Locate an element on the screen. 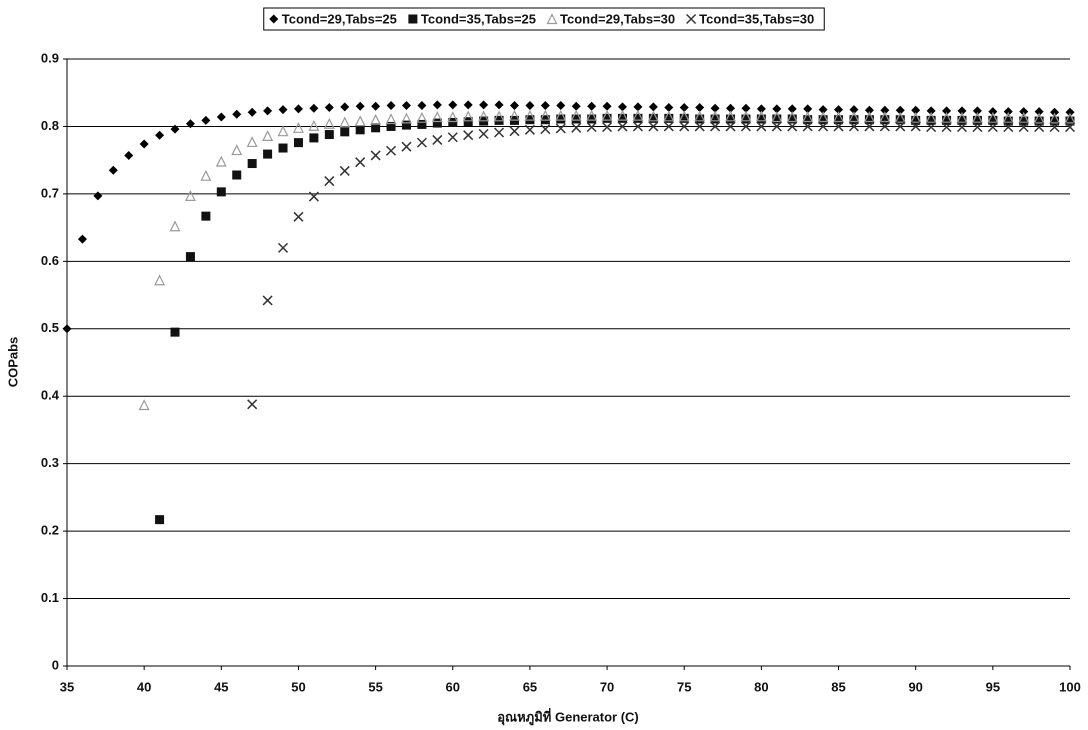 The image size is (1088, 730). y-tick-label: 0.1 is located at coordinates (50, 597).